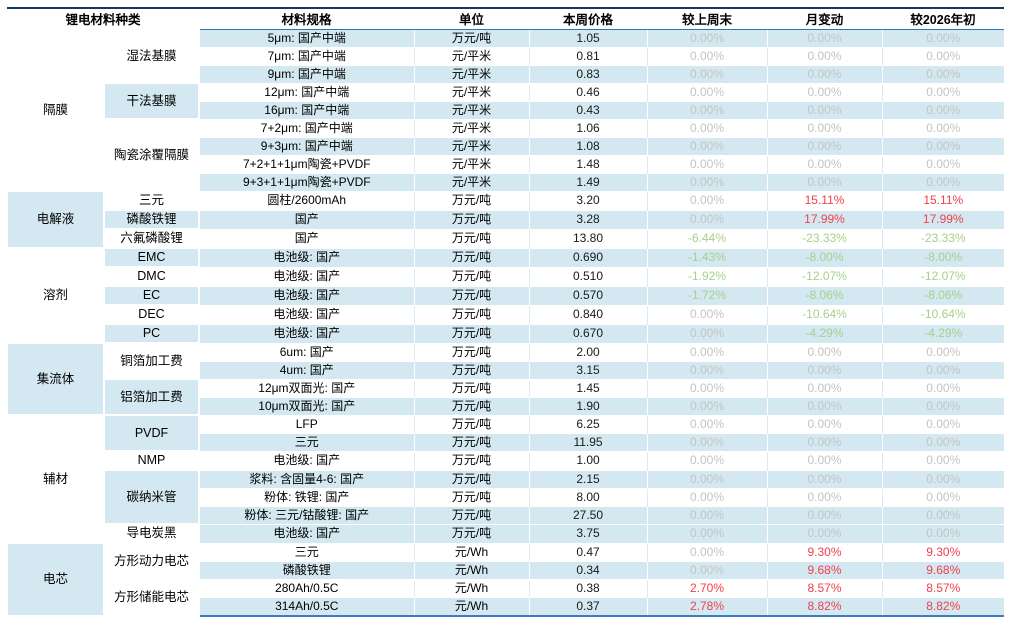 The image size is (1009, 617). I want to click on subcategory-cell: NMP, so click(151, 460).